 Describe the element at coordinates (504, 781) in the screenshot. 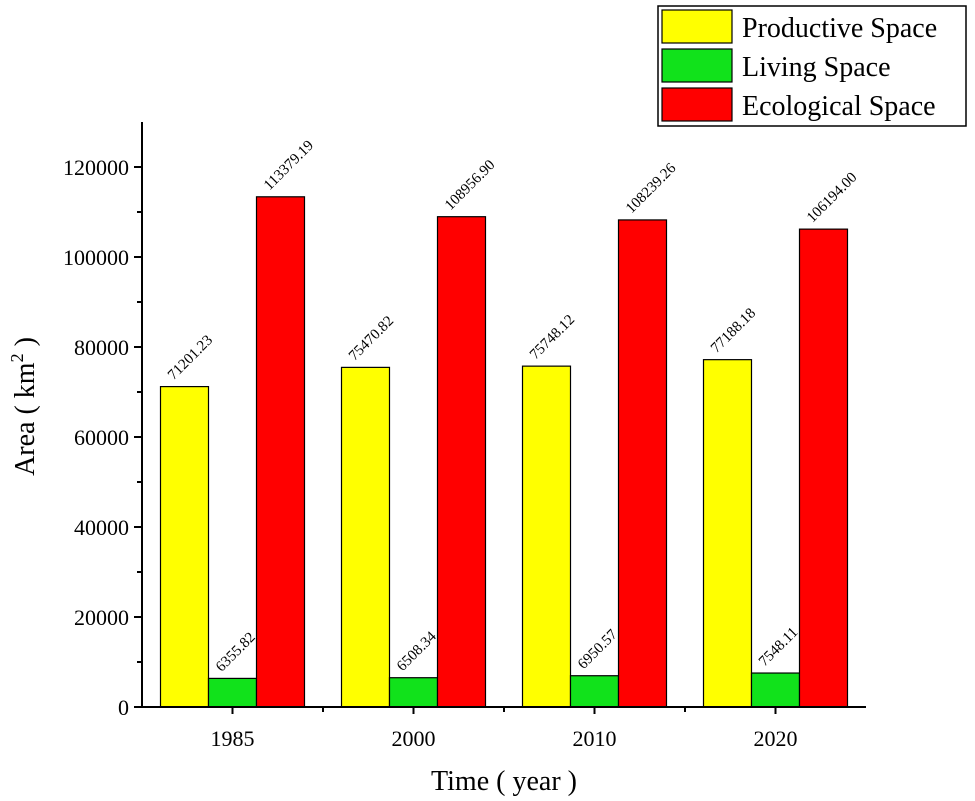

I see `x-axis-title: Time ( year )` at that location.